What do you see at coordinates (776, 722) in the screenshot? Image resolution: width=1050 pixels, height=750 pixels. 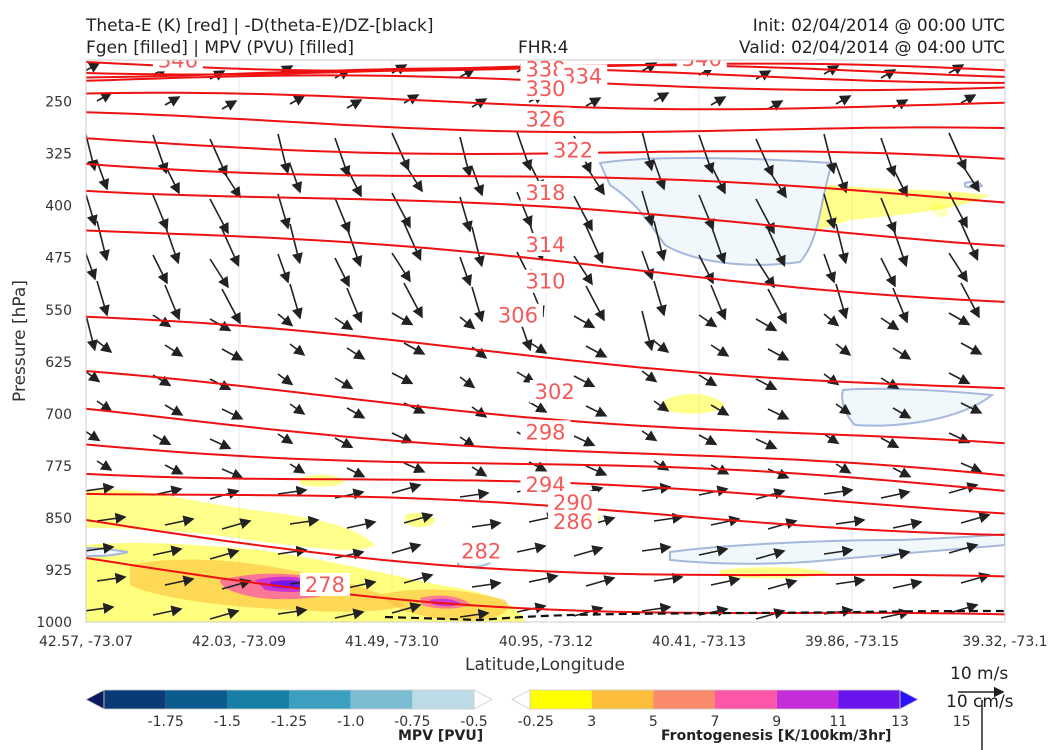 I see `colorbar-tick-label: 9` at bounding box center [776, 722].